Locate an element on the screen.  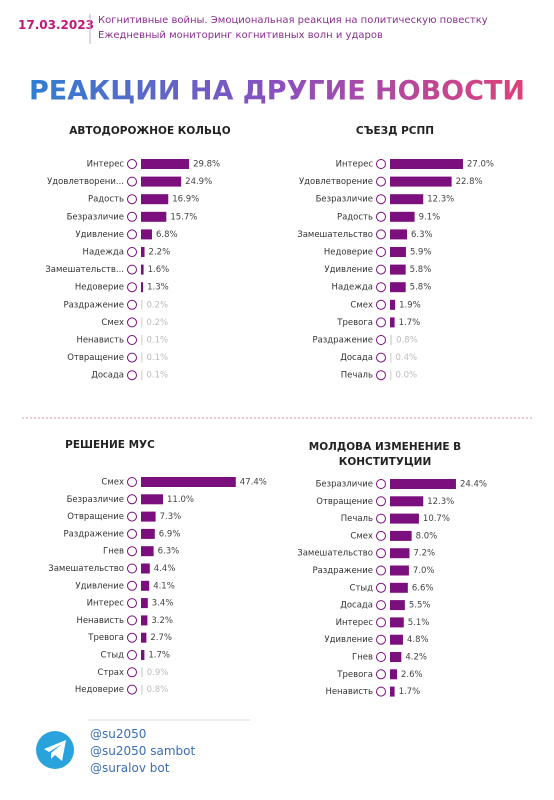
category-label: Раздражение is located at coordinates (342, 571).